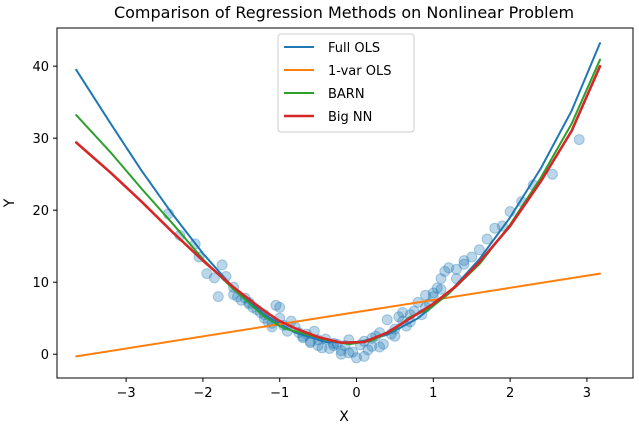 This screenshot has width=639, height=427. What do you see at coordinates (346, 94) in the screenshot?
I see `legend-label: BARN` at bounding box center [346, 94].